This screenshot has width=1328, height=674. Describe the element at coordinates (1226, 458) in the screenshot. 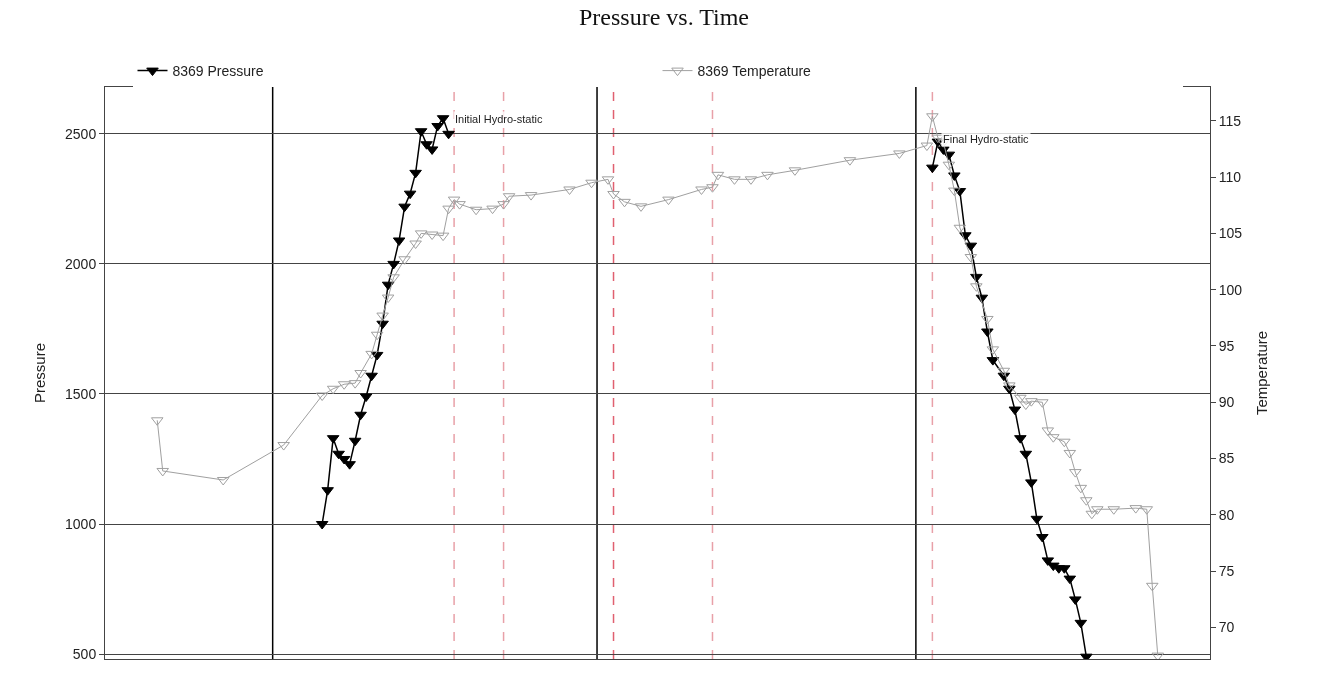

I see `y2-tick-label: 85` at that location.